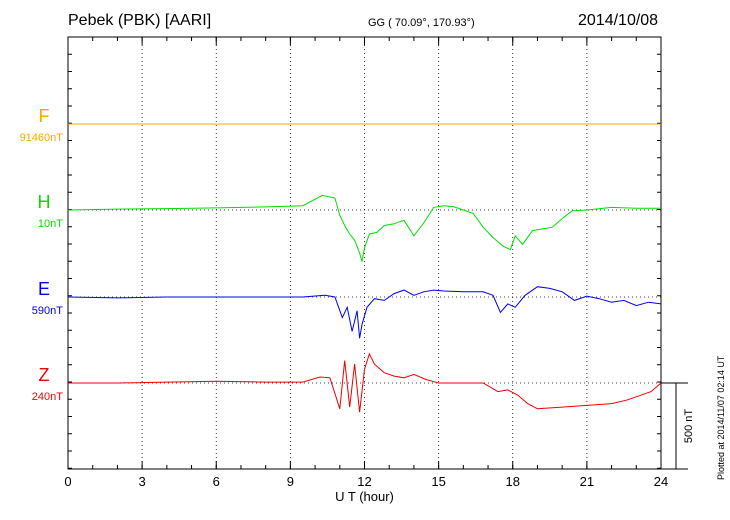 The image size is (730, 520). I want to click on plotted-timestamp: Plotted at 2014/11/07 02:14 UT, so click(721, 417).